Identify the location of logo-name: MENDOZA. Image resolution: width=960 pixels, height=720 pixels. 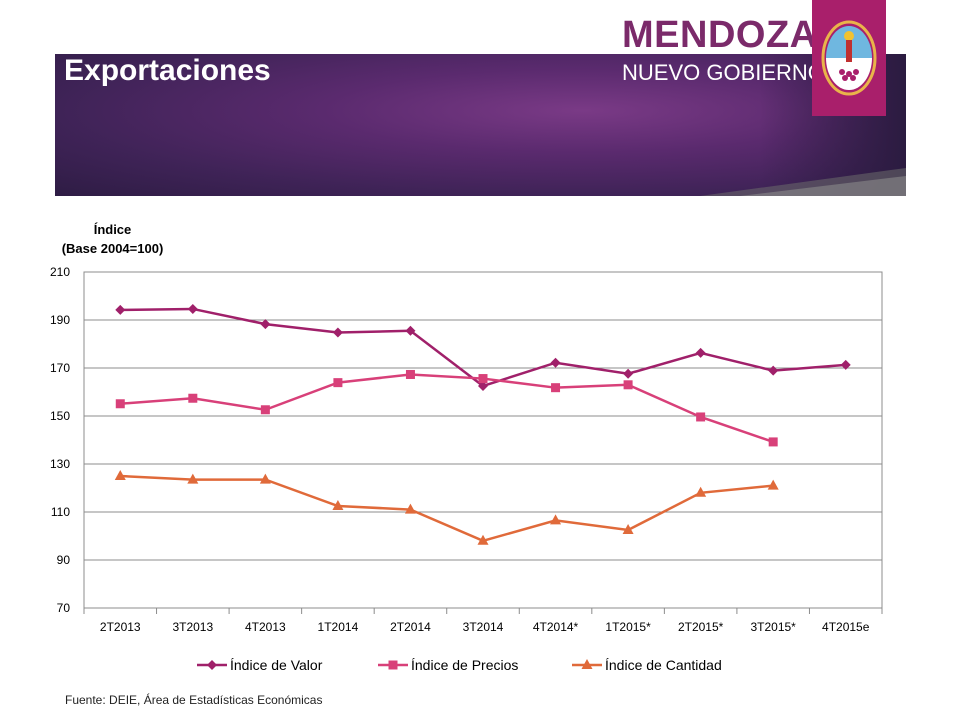
(720, 35).